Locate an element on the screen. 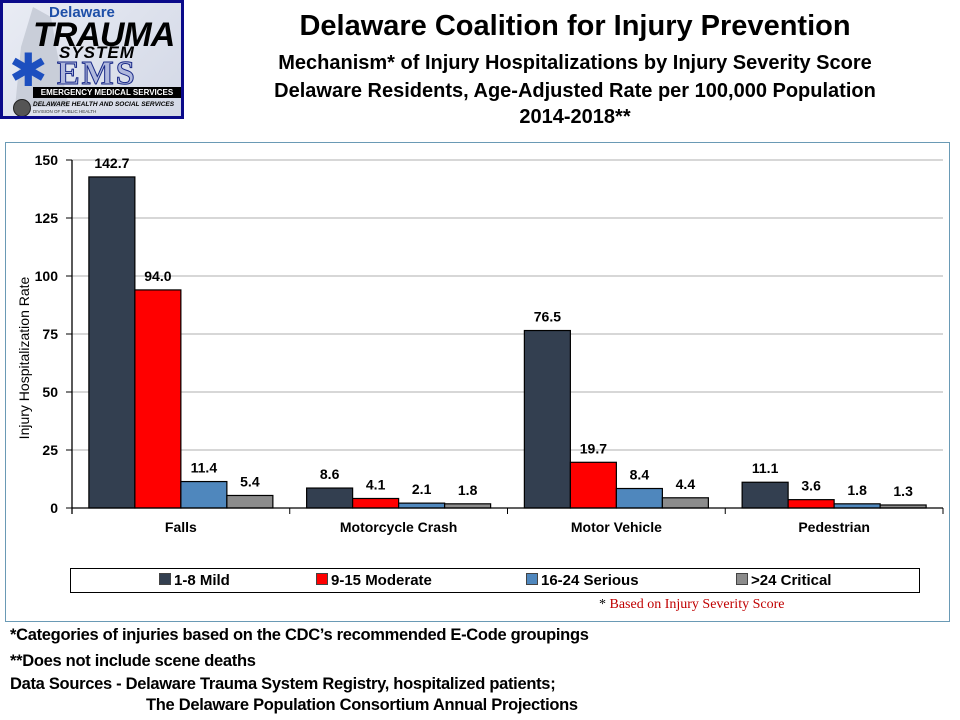  x-tick-label: Motorcycle Crash is located at coordinates (398, 527).